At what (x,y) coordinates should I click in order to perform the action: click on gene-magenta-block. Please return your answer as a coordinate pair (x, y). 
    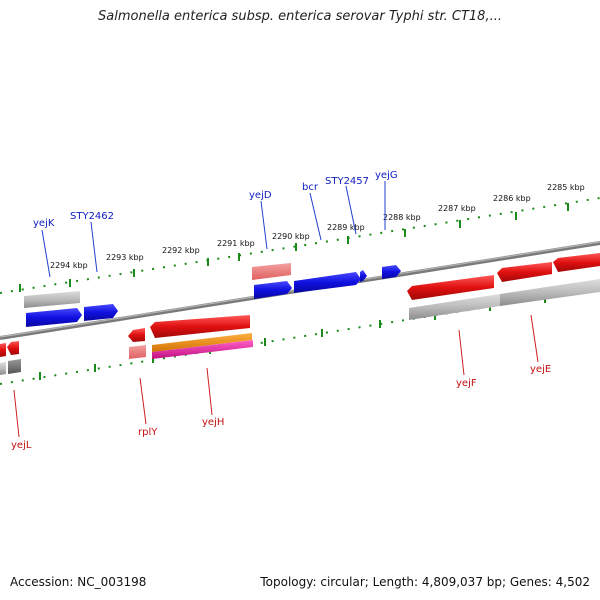
    Looking at the image, I should click on (202, 349).